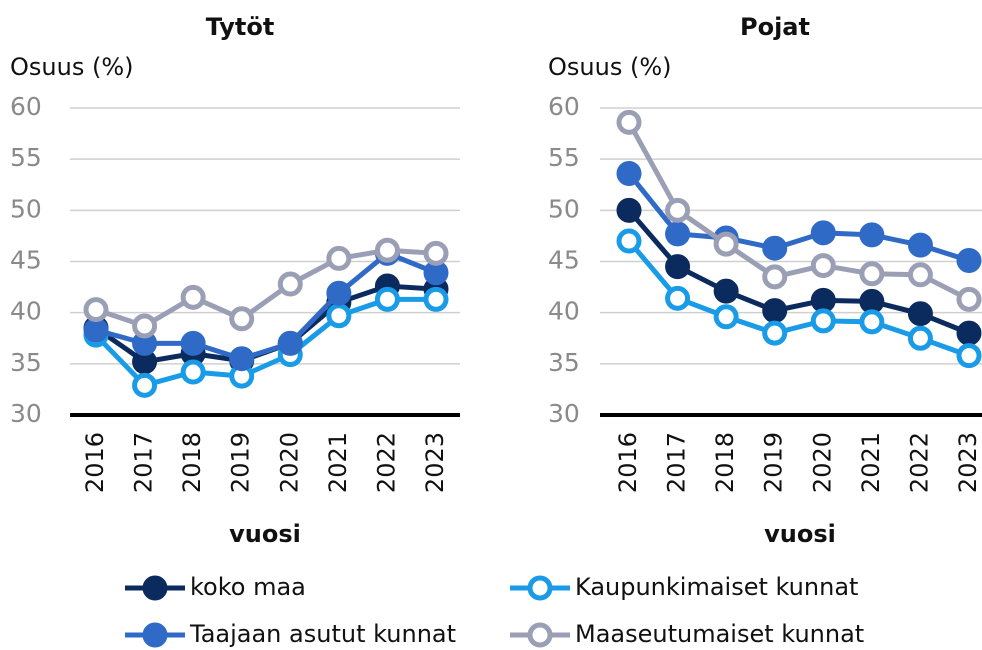  Describe the element at coordinates (240, 27) in the screenshot. I see `chart-title: Tytöt` at that location.